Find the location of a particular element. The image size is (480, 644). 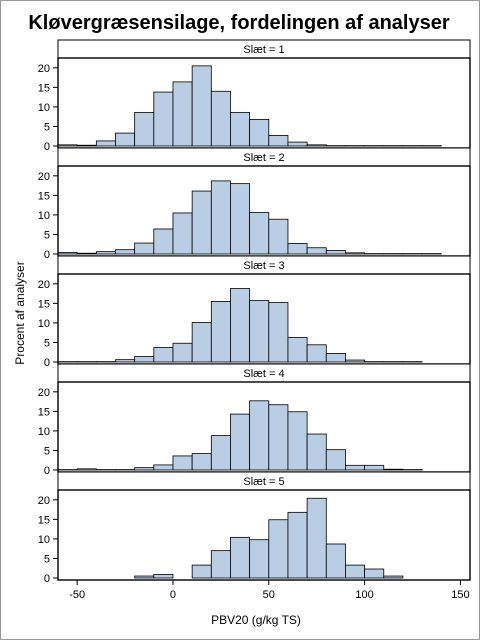

x-tick-label: -50 is located at coordinates (77, 595).